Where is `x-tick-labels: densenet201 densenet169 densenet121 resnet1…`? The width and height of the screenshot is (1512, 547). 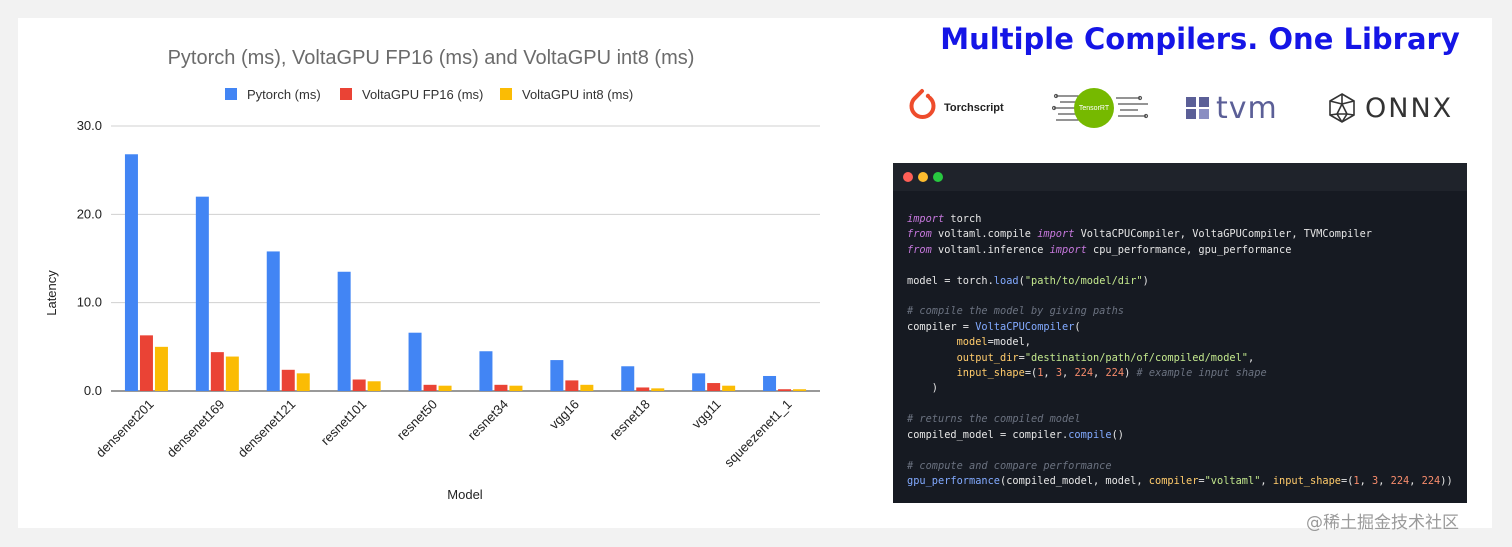 x-tick-labels: densenet201 densenet169 densenet121 resnet1… is located at coordinates (444, 433).